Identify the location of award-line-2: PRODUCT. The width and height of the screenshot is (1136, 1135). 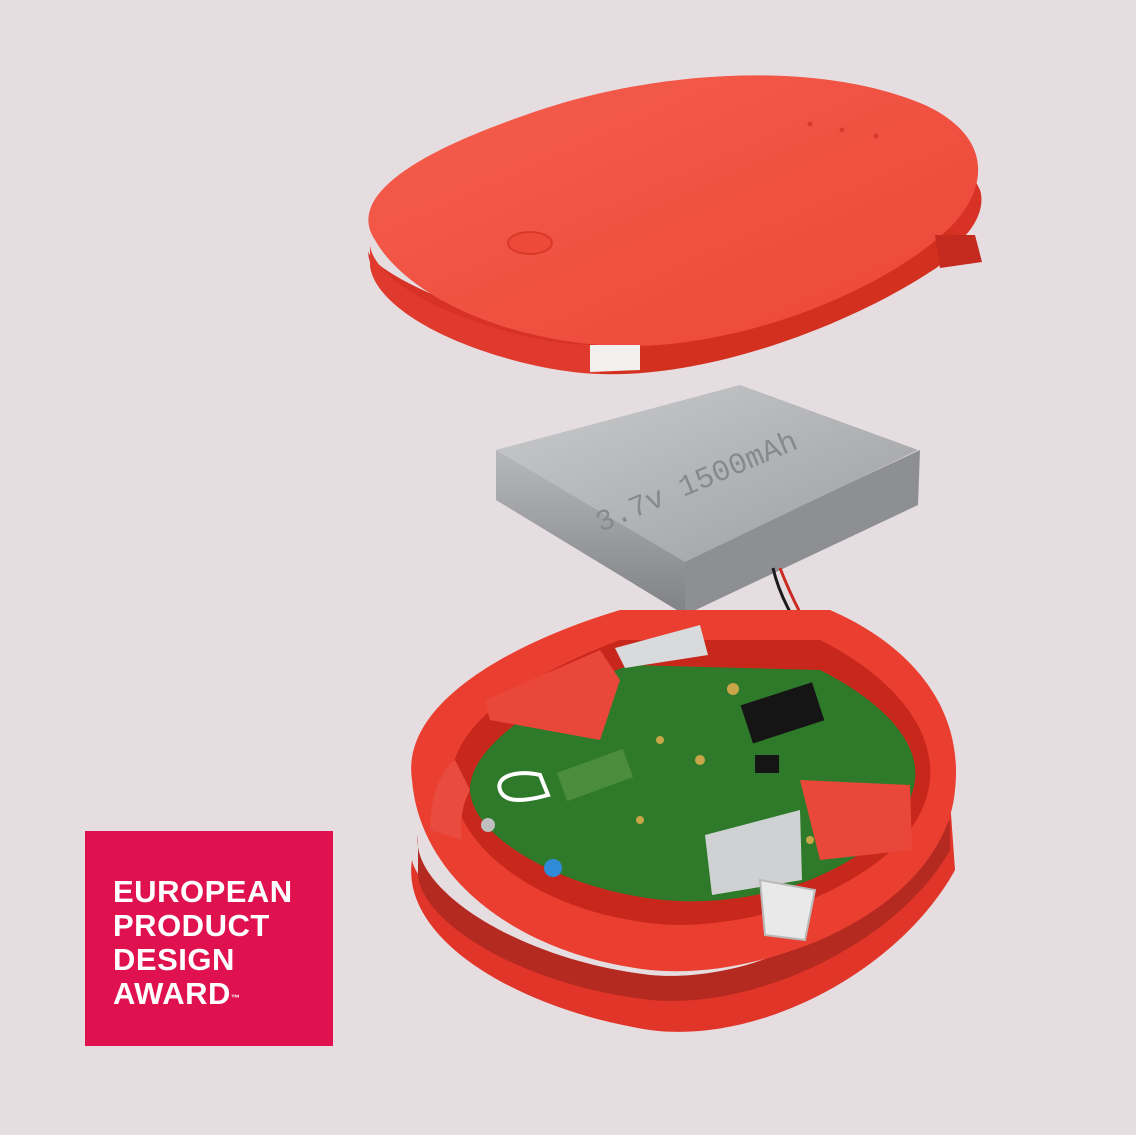
(191, 925).